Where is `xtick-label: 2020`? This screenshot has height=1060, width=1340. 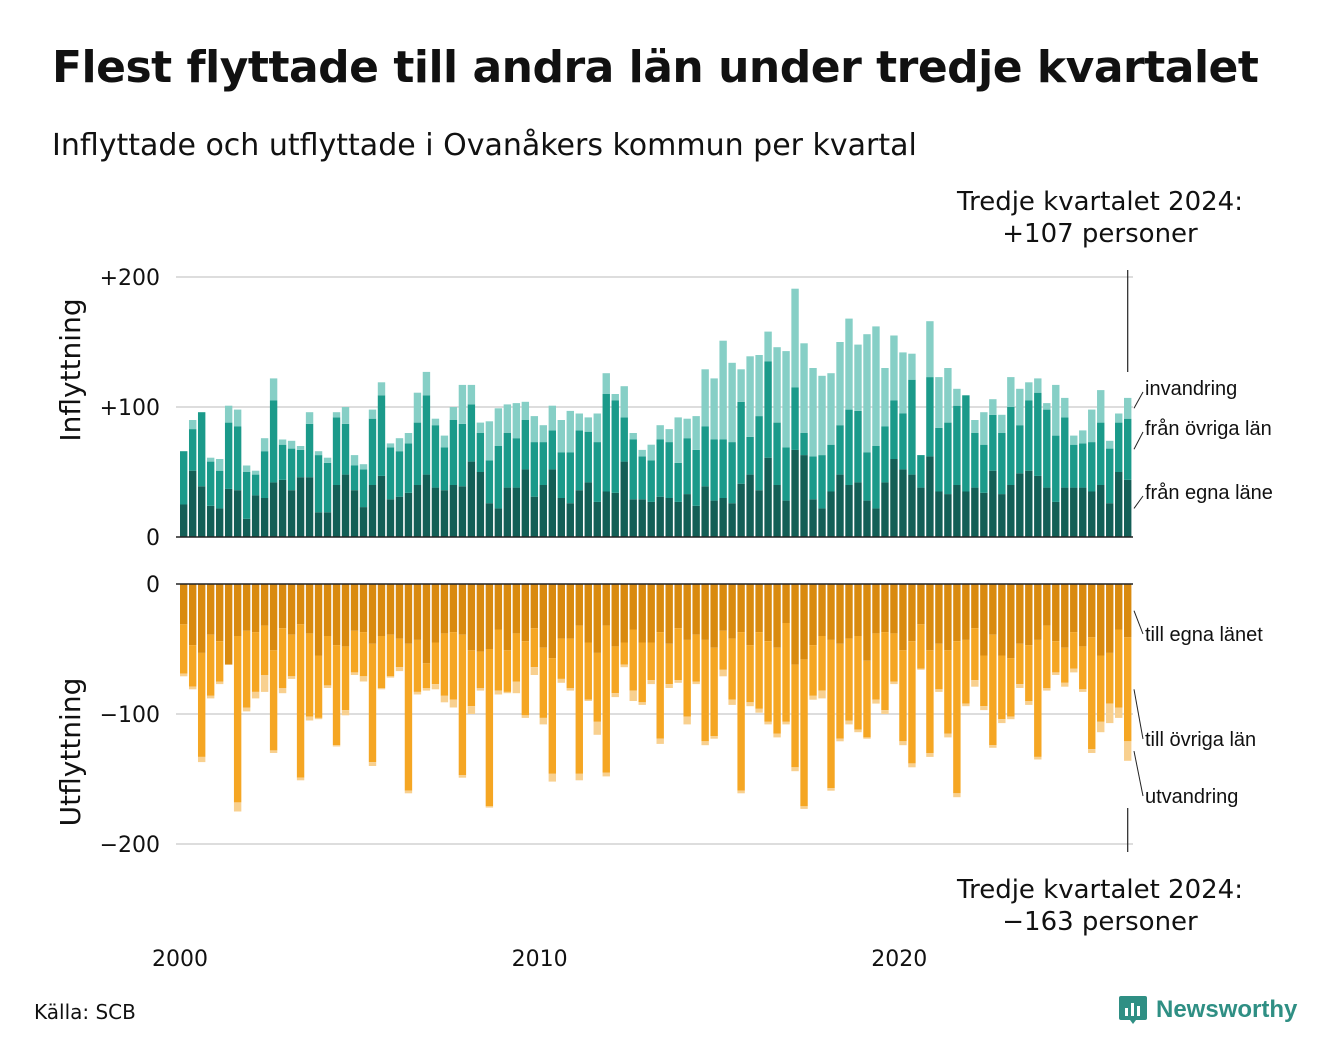 xtick-label: 2020 is located at coordinates (899, 959).